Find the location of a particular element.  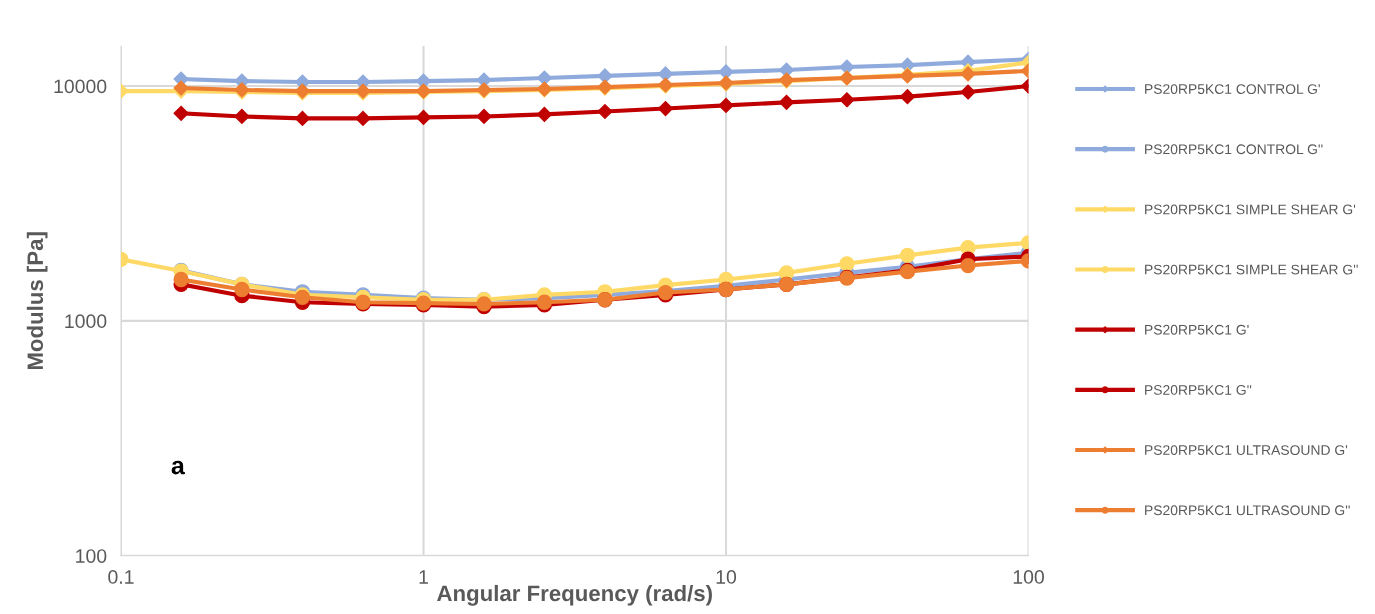

x-axis-title: Angular Frequency (rad/s) is located at coordinates (574, 595).